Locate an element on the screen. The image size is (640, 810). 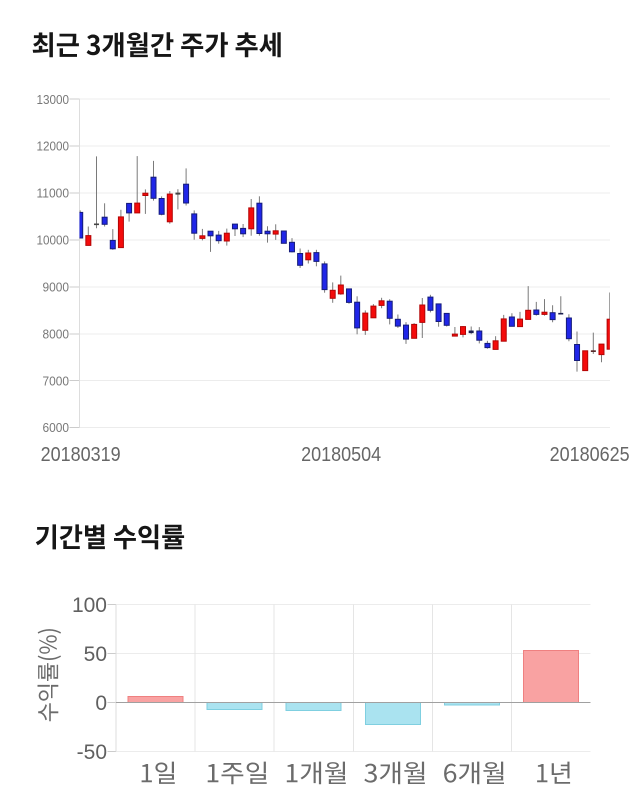
svg-text: 20180625 is located at coordinates (590, 455).